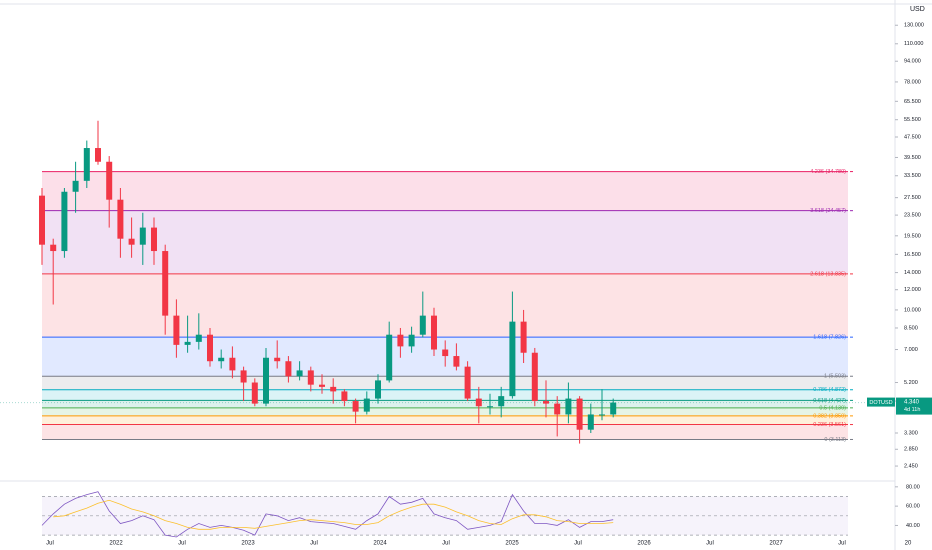 Image resolution: width=932 pixels, height=550 pixels. I want to click on rsi-tick-label: 40.00, so click(913, 526).